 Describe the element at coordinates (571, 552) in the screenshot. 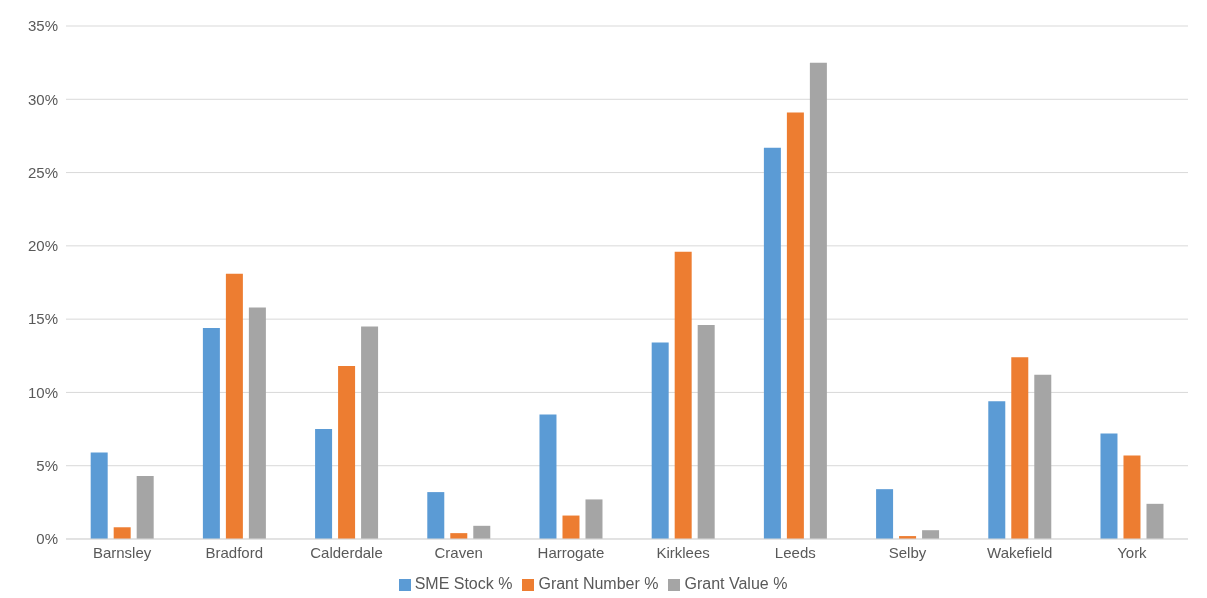

I see `x-tick-label: Harrogate` at that location.